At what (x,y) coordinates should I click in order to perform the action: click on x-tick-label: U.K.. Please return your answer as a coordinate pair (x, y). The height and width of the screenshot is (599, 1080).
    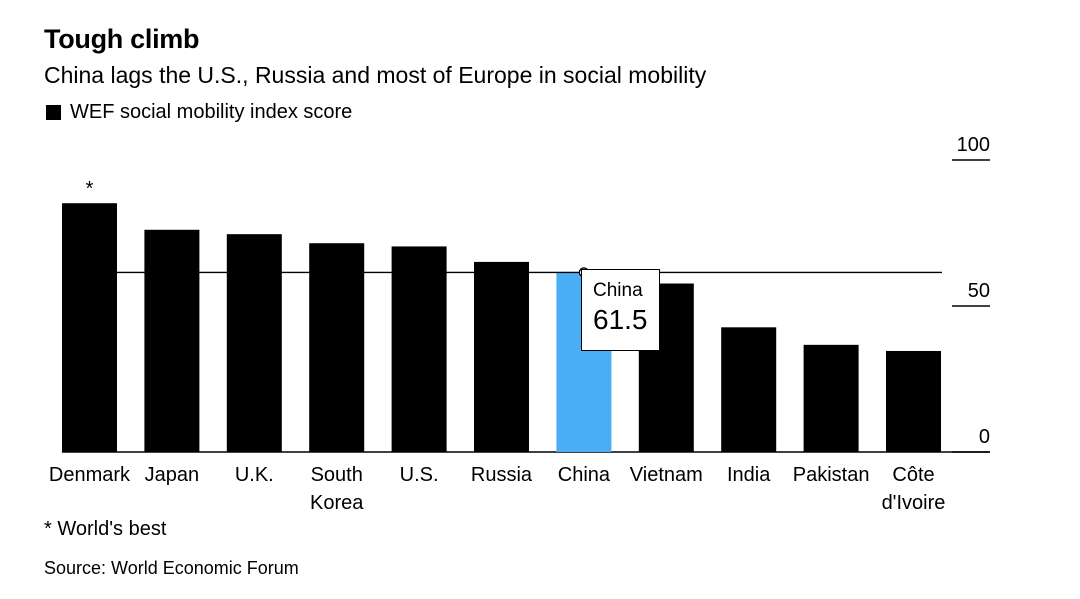
    Looking at the image, I should click on (254, 475).